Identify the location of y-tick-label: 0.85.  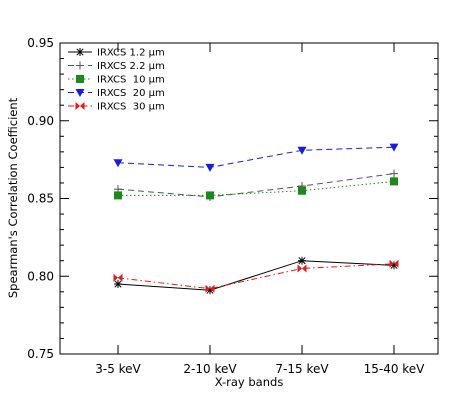
(40, 199).